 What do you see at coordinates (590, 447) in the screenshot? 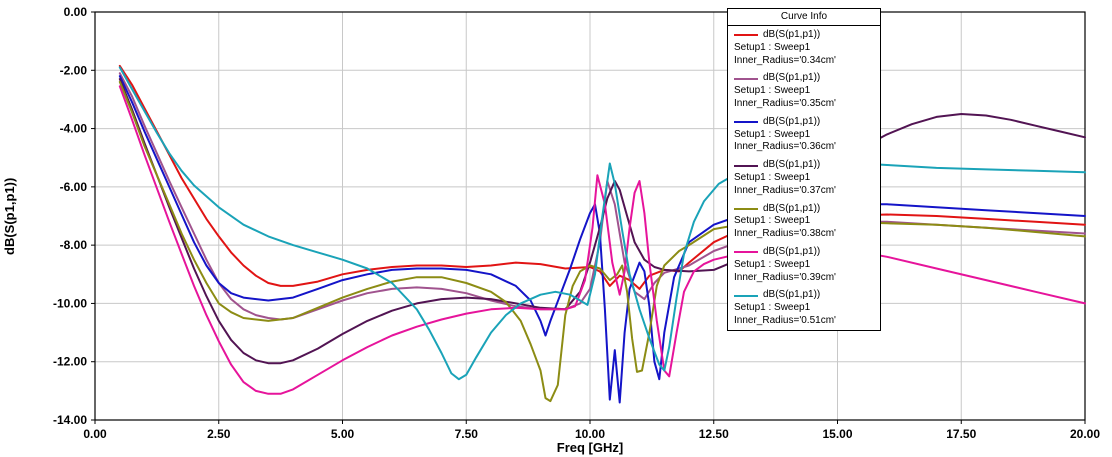
I see `x-axis-title: Freq [GHz]` at bounding box center [590, 447].